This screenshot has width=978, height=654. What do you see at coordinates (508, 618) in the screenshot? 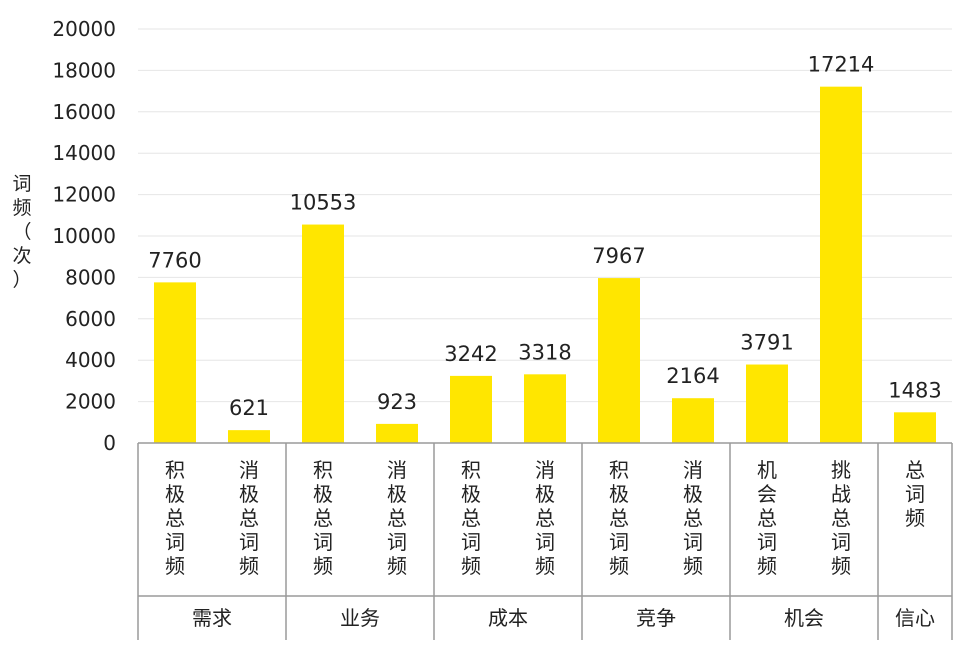
I see `group-label: 成本` at bounding box center [508, 618].